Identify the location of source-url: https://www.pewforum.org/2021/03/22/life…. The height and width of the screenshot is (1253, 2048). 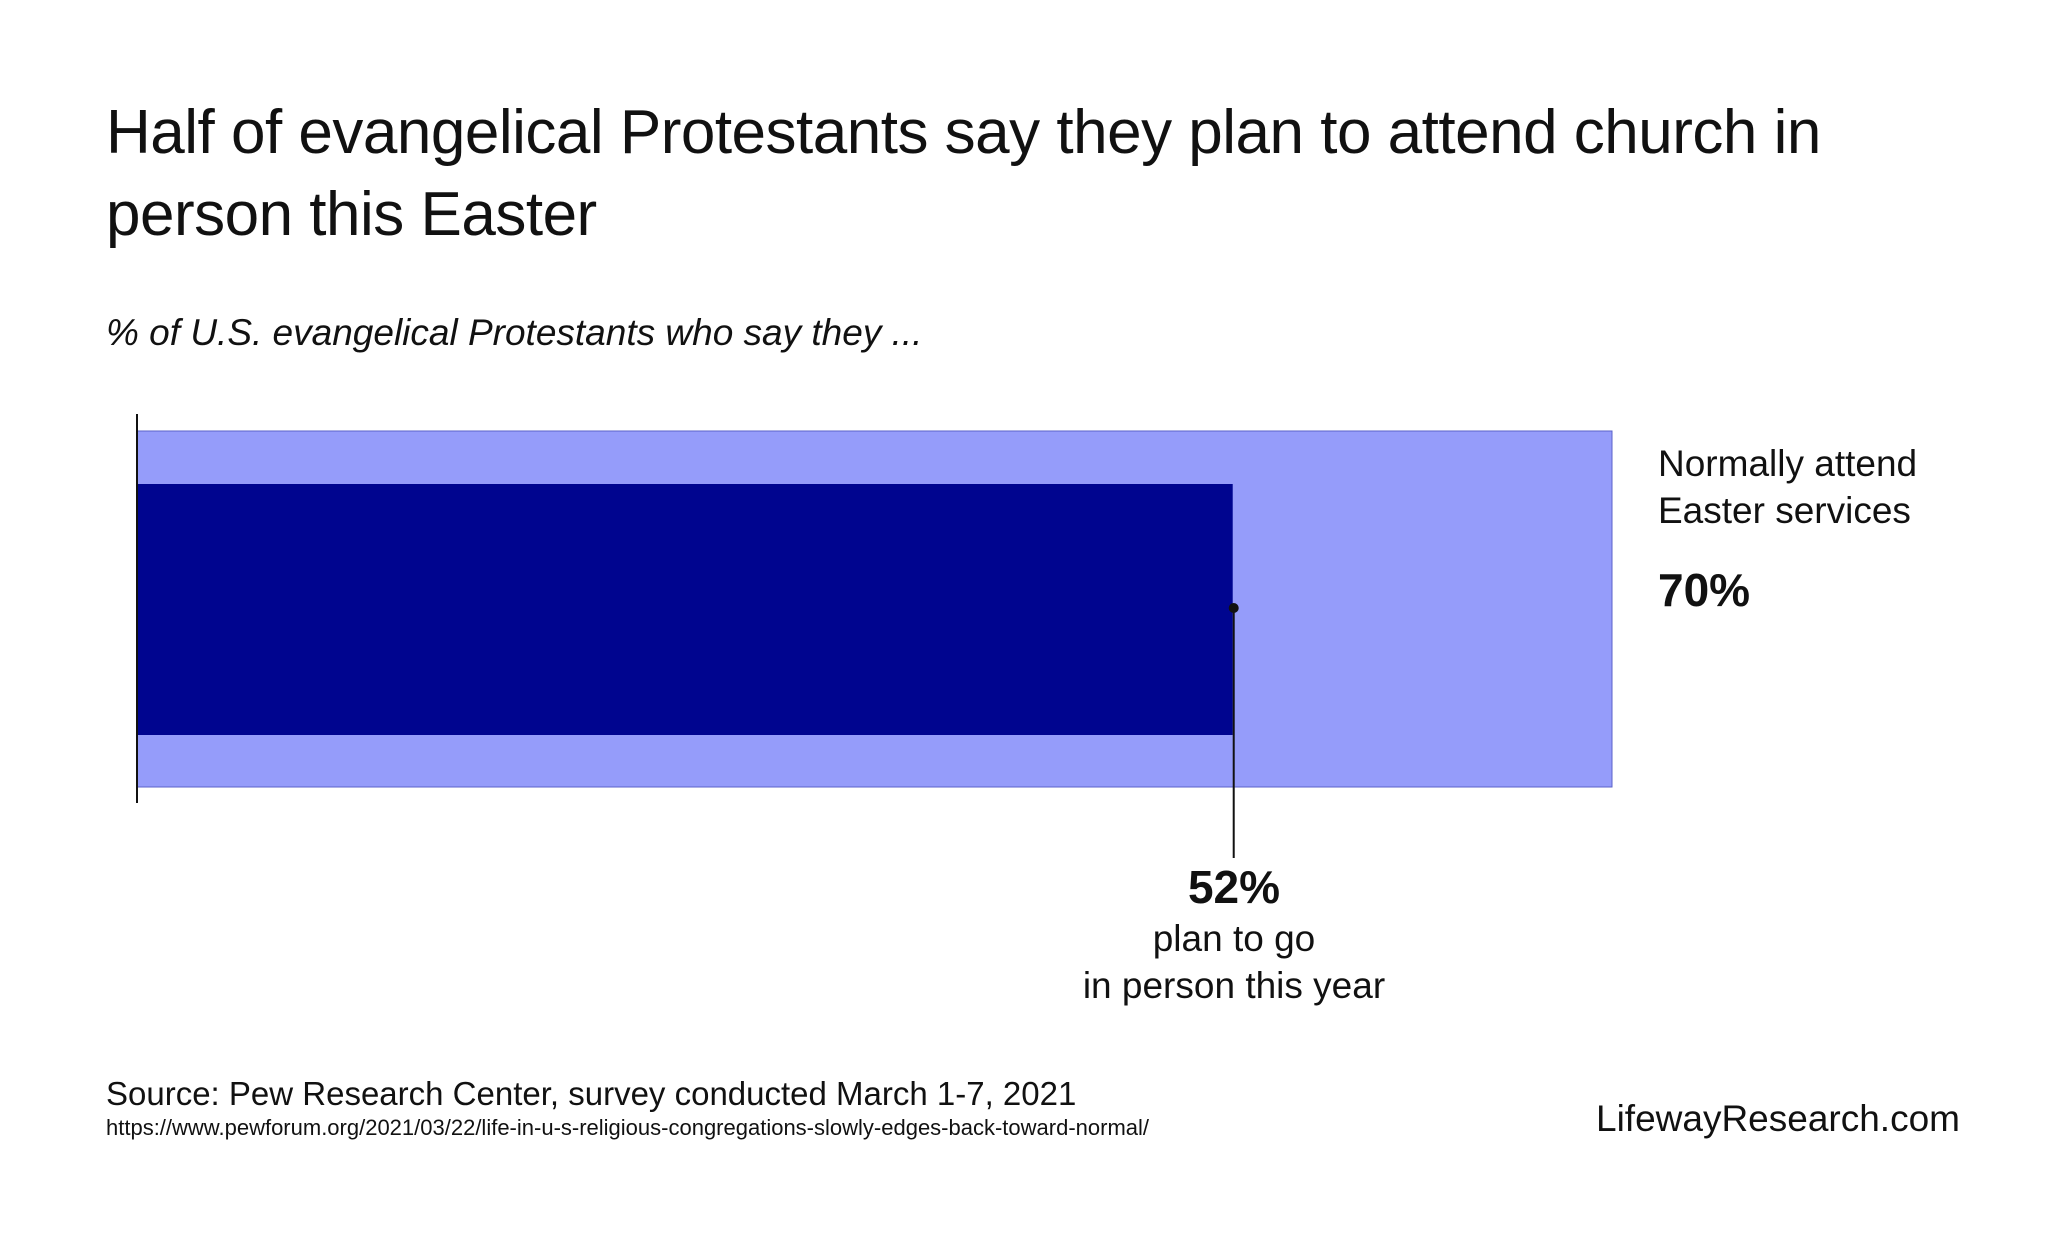
(628, 1127).